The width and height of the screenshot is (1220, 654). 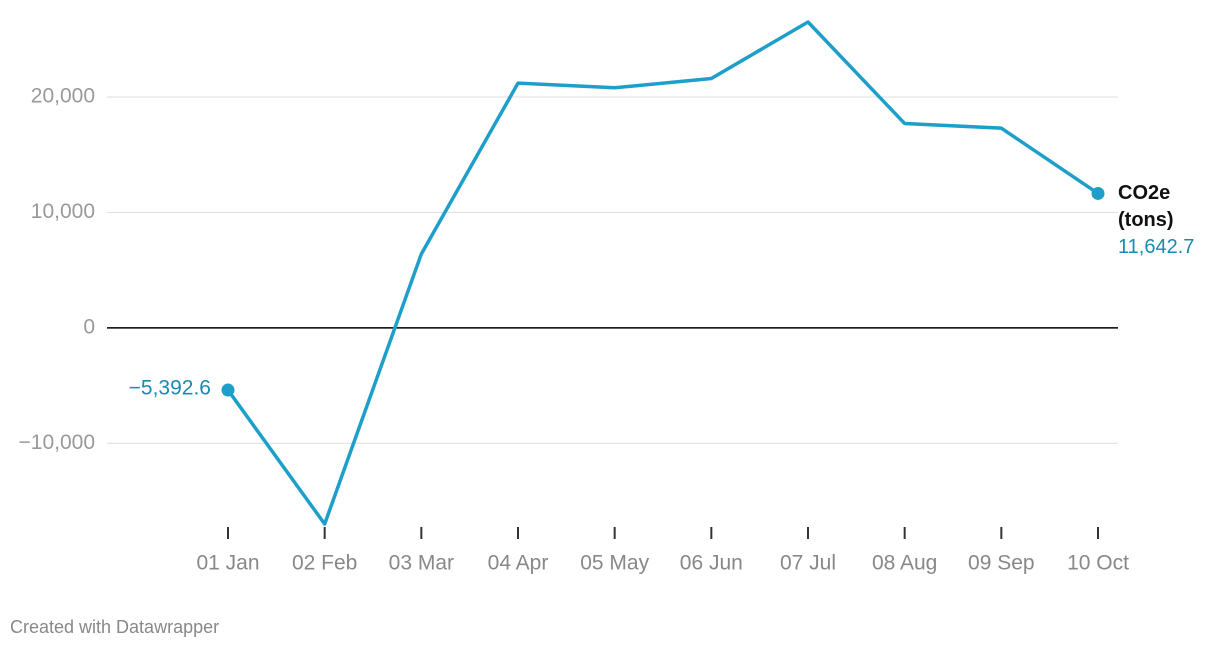 I want to click on x-tick-label: 06 Jun, so click(x=711, y=563).